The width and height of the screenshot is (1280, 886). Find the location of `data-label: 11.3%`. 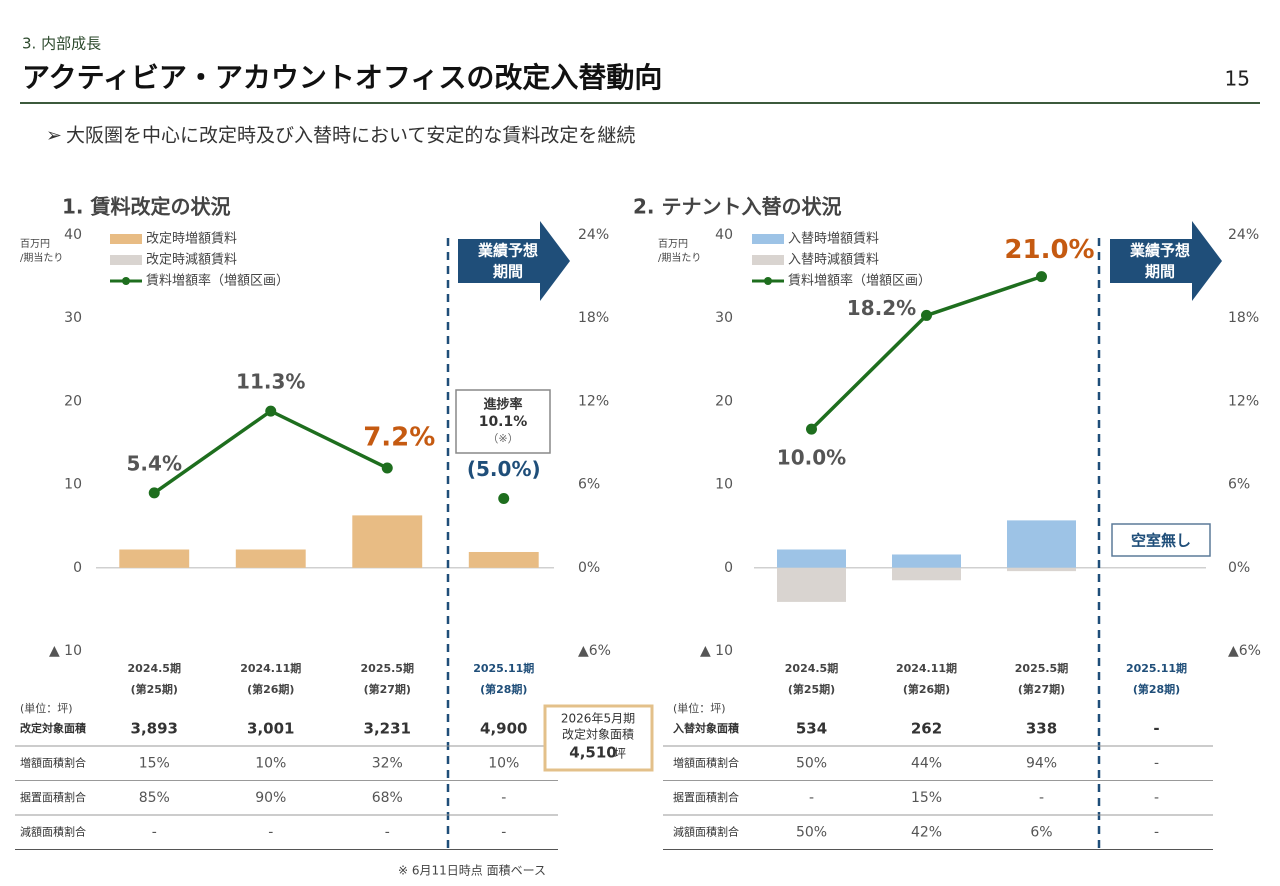

data-label: 11.3% is located at coordinates (270, 382).